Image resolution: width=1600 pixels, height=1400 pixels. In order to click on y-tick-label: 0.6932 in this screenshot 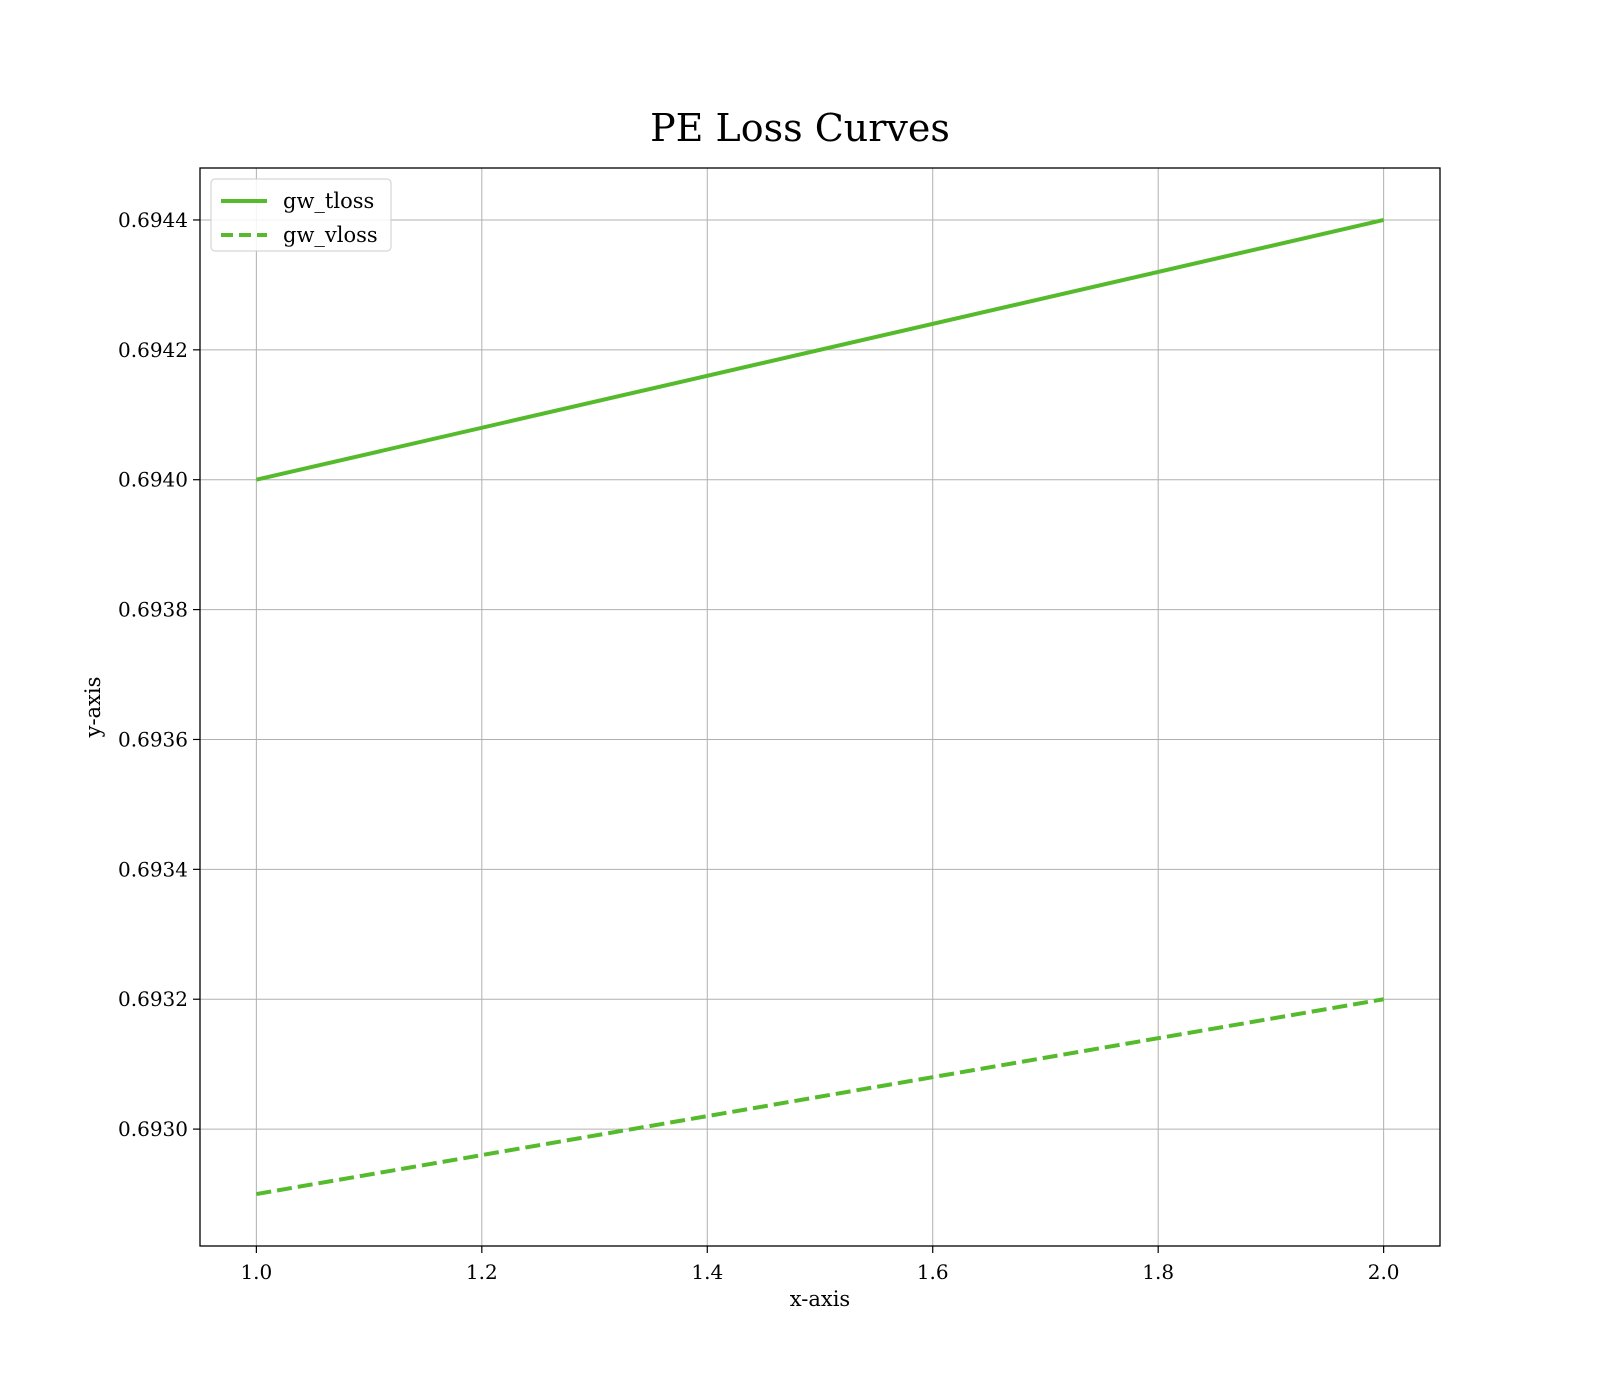, I will do `click(153, 999)`.